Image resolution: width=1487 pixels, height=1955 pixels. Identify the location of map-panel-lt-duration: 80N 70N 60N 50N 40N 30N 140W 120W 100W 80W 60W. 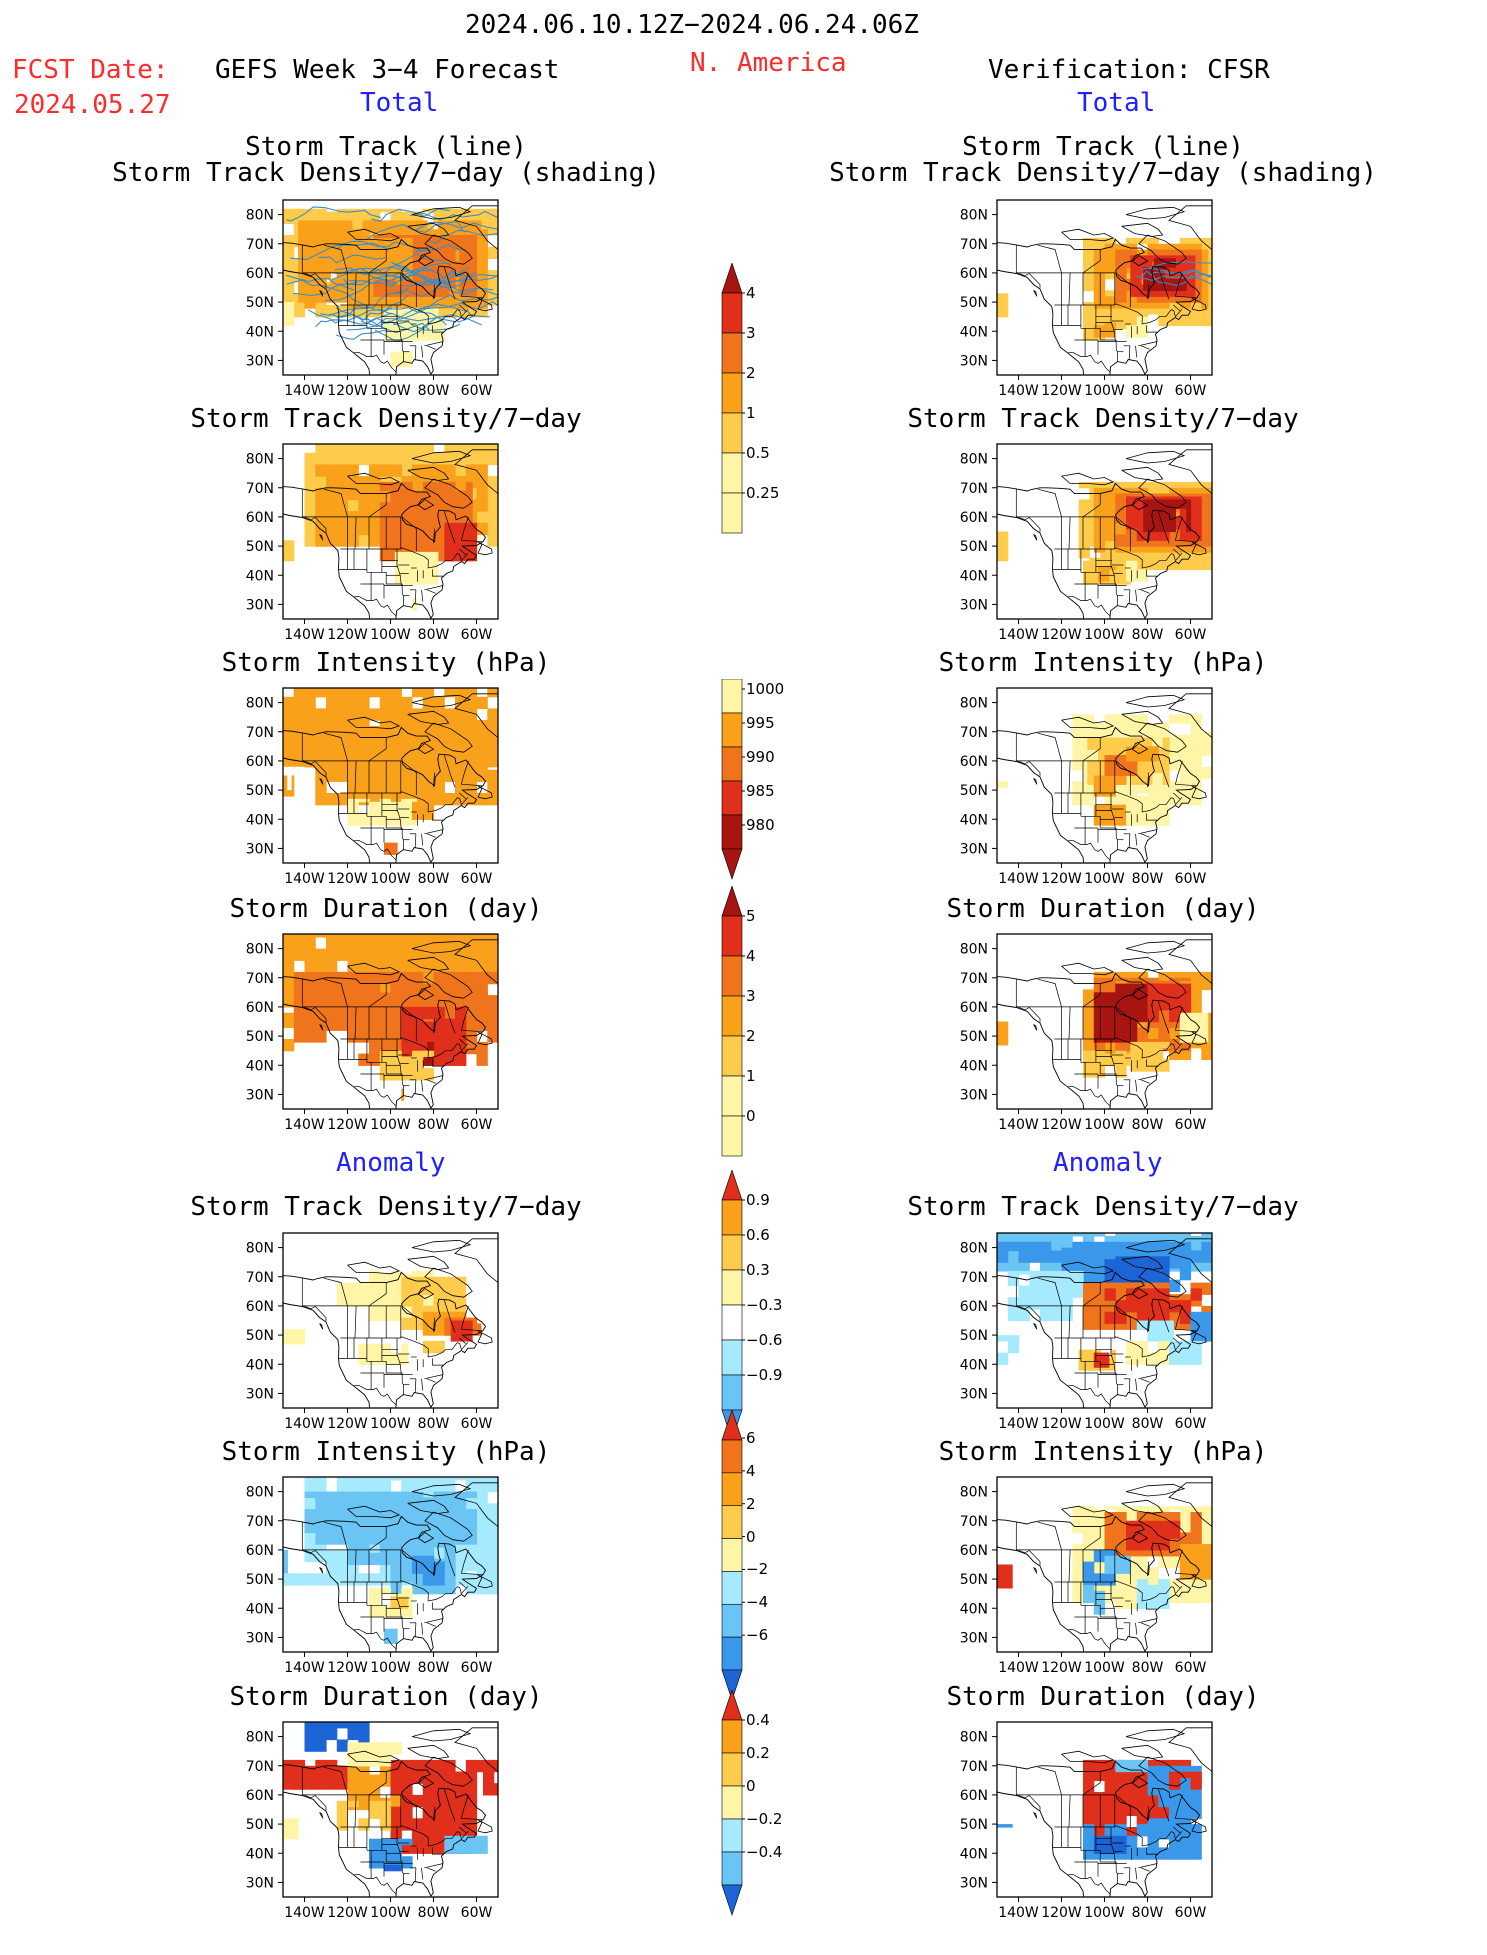
(366, 1036).